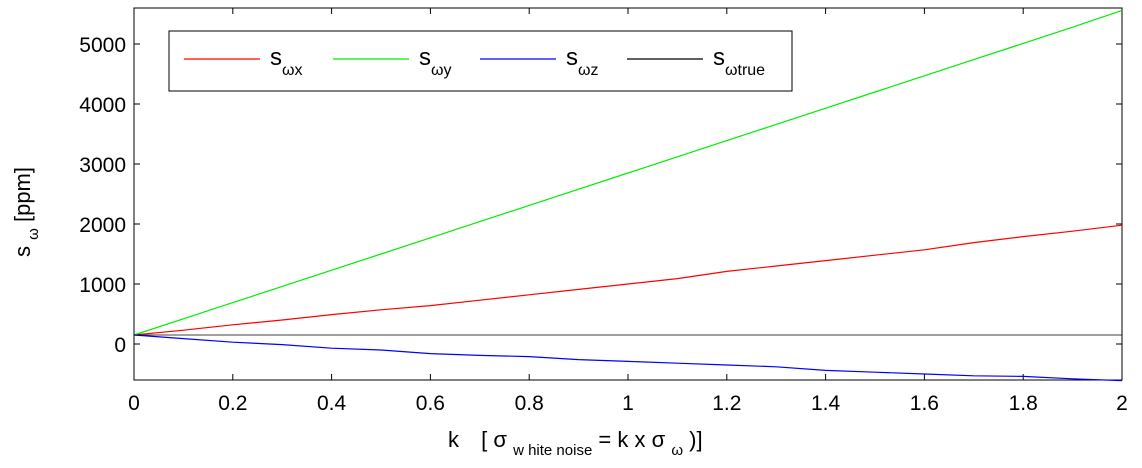  Describe the element at coordinates (628, 358) in the screenshot. I see `series-line-ωz` at that location.